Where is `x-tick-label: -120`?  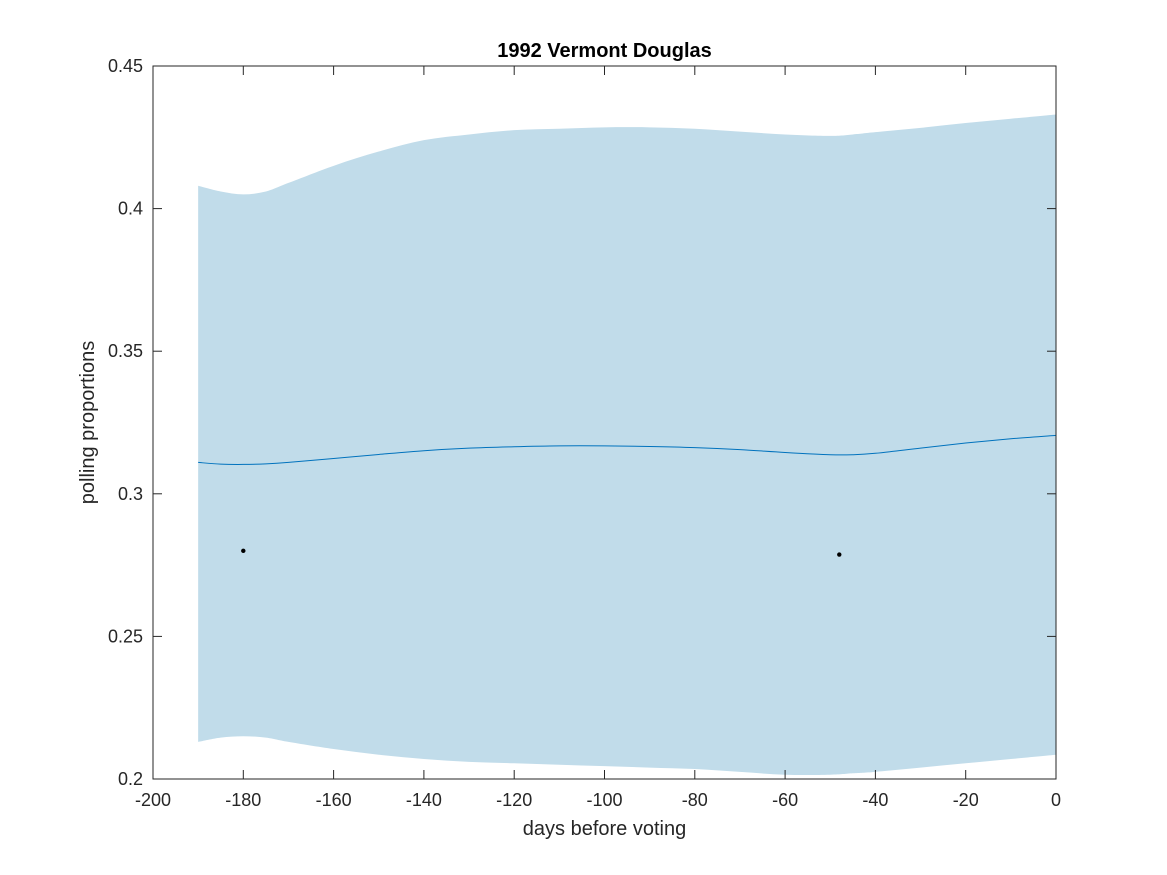 x-tick-label: -120 is located at coordinates (514, 800).